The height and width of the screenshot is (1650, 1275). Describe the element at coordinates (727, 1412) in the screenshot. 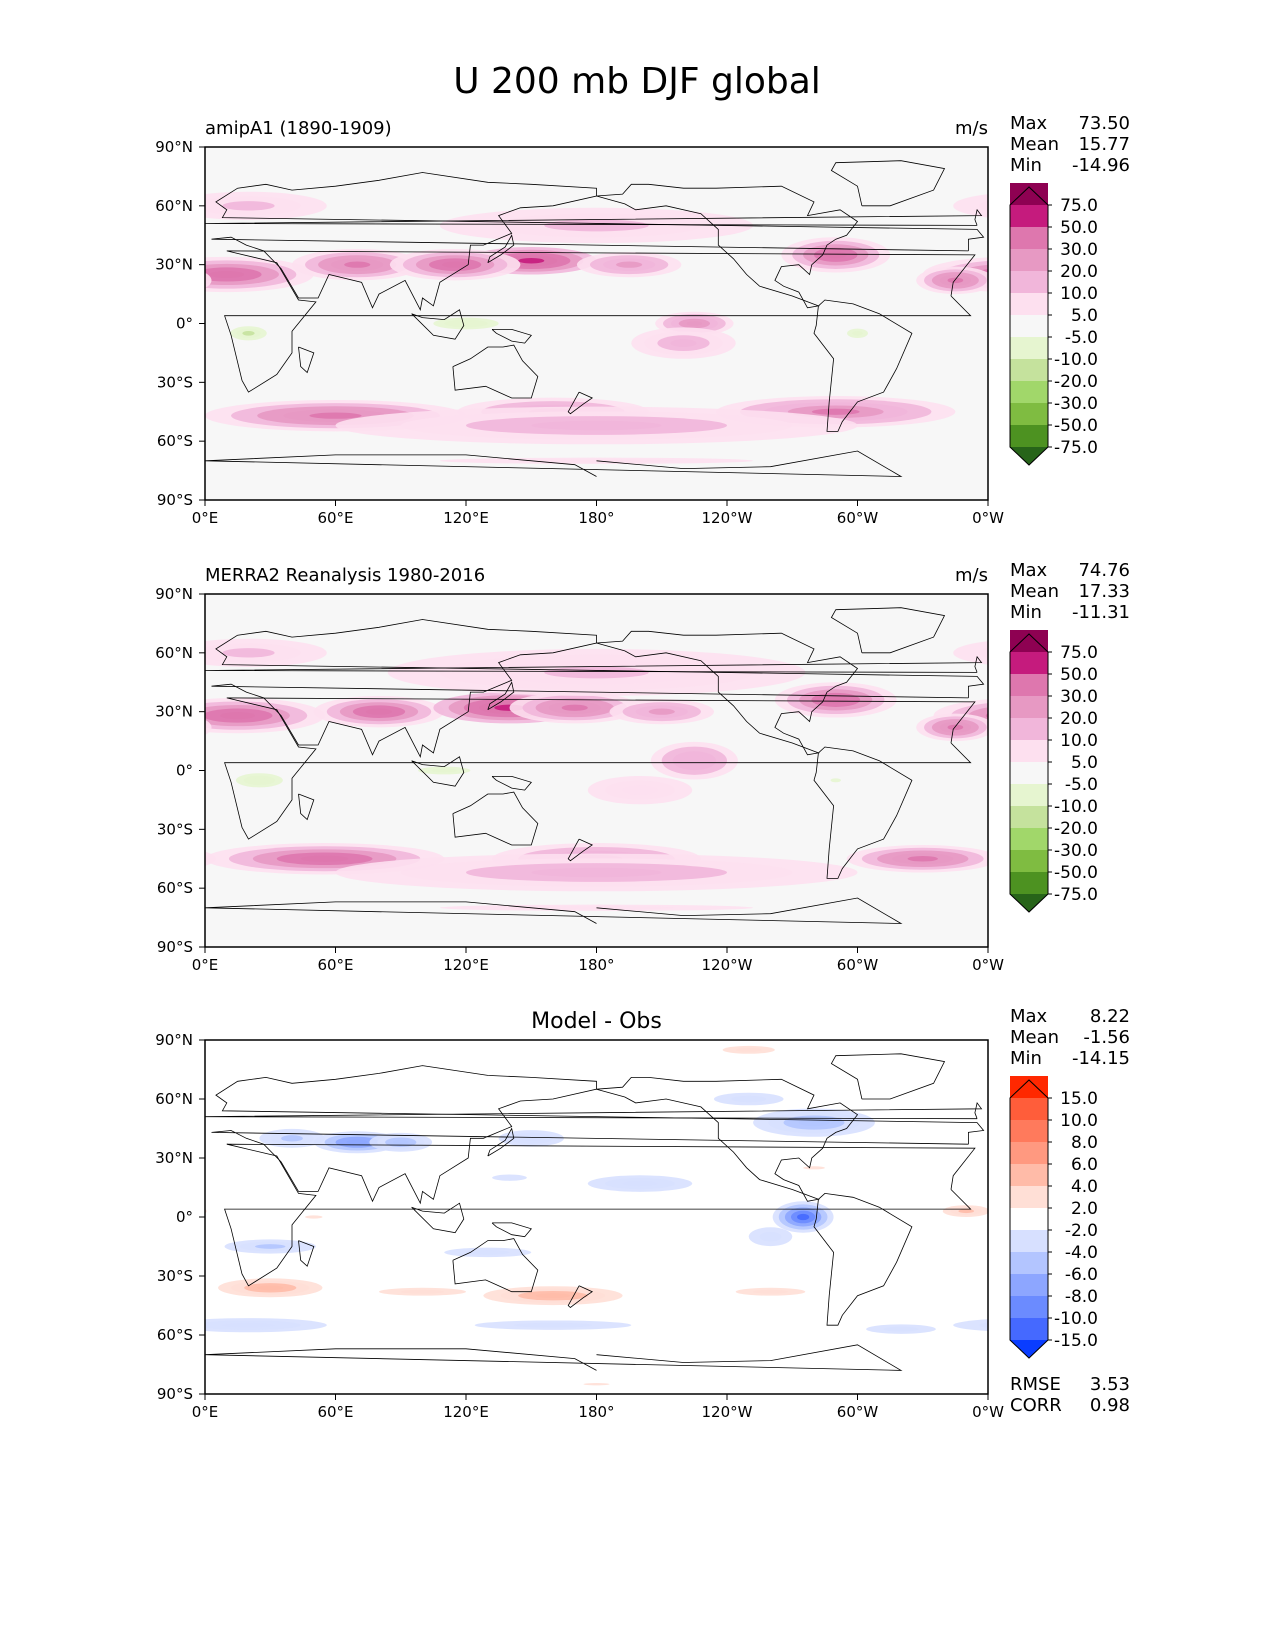

I see `x-tick-label: 120°W` at that location.